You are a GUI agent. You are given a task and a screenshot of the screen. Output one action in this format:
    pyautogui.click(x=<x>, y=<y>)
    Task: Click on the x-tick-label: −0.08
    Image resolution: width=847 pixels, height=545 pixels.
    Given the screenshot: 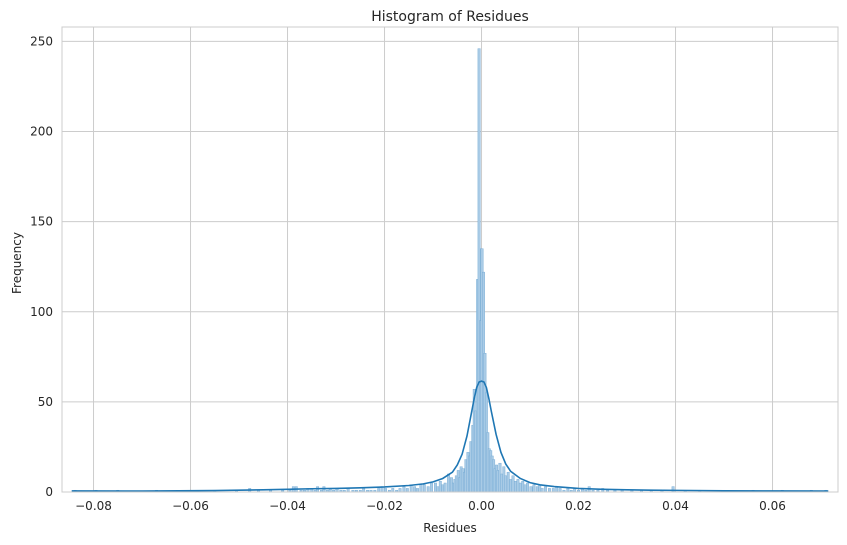 What is the action you would take?
    pyautogui.click(x=93, y=506)
    